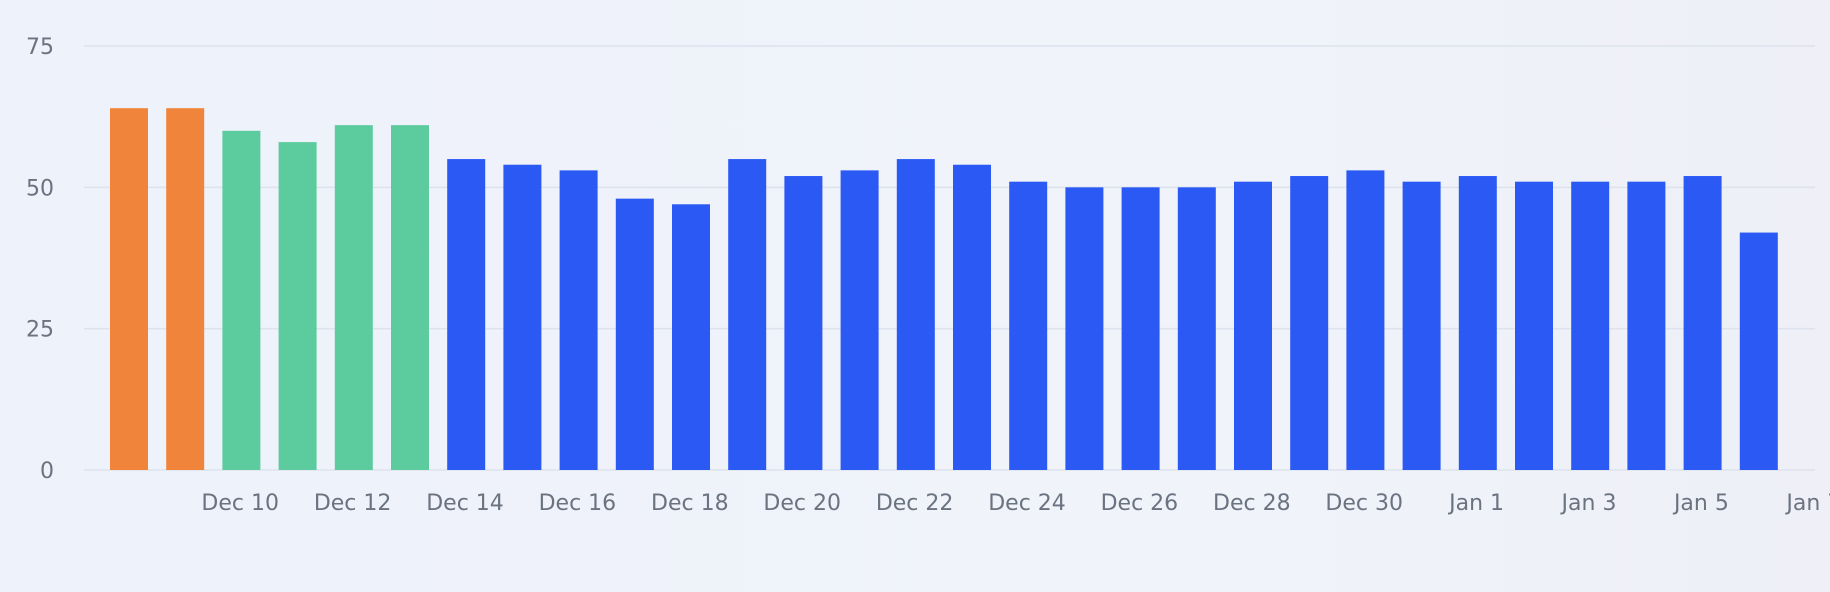 The height and width of the screenshot is (592, 1830). What do you see at coordinates (802, 503) in the screenshot?
I see `x-tick-label: Dec 20` at bounding box center [802, 503].